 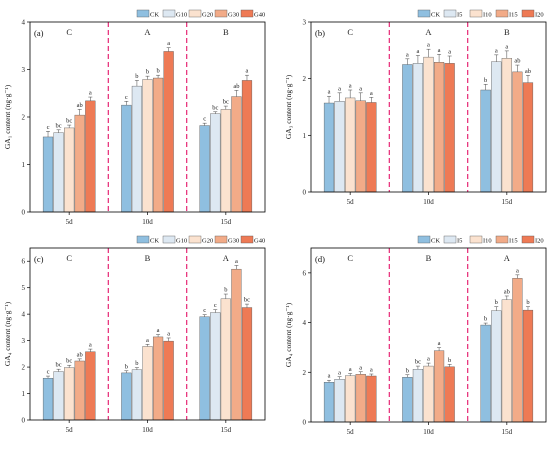 I want to click on panel-label: (d), so click(x=320, y=259).